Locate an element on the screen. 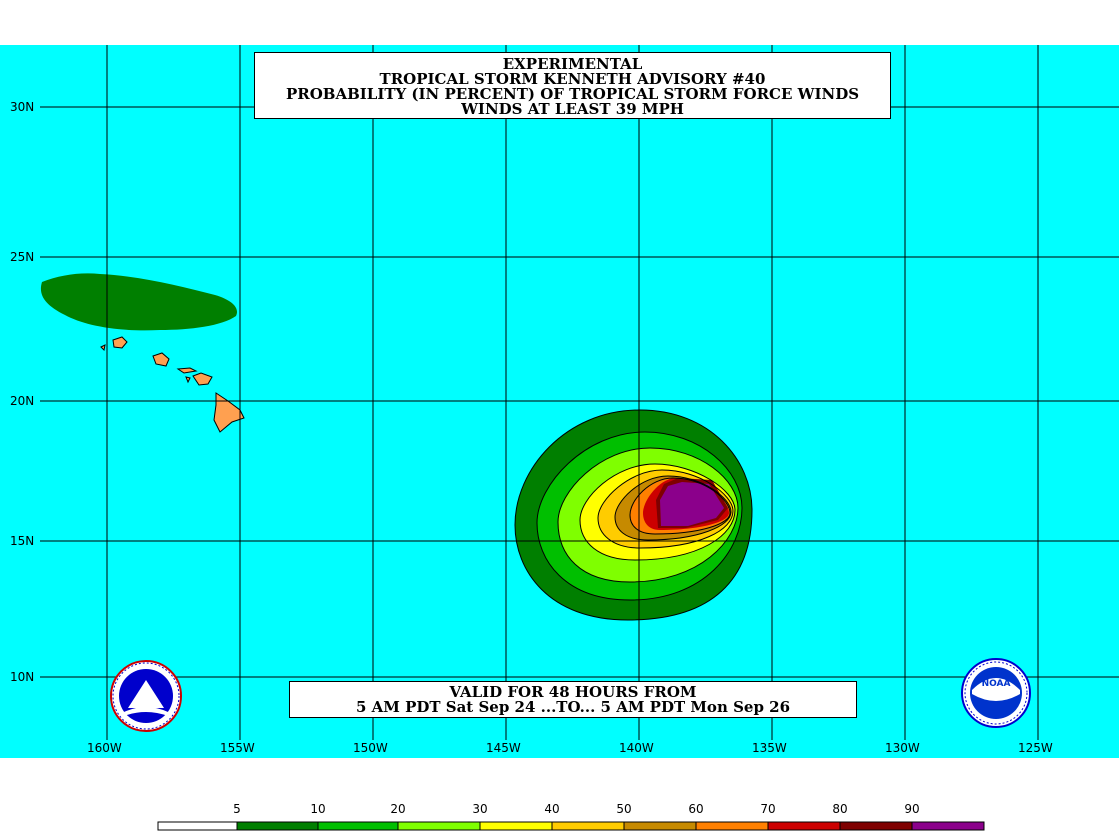 The image size is (1119, 839). legend-label: 40 is located at coordinates (551, 809).